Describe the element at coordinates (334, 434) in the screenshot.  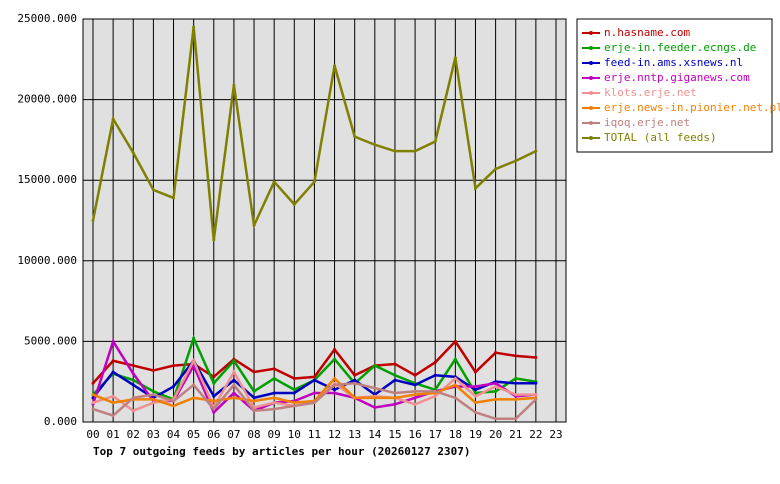
I see `x-tick-label: 12` at that location.